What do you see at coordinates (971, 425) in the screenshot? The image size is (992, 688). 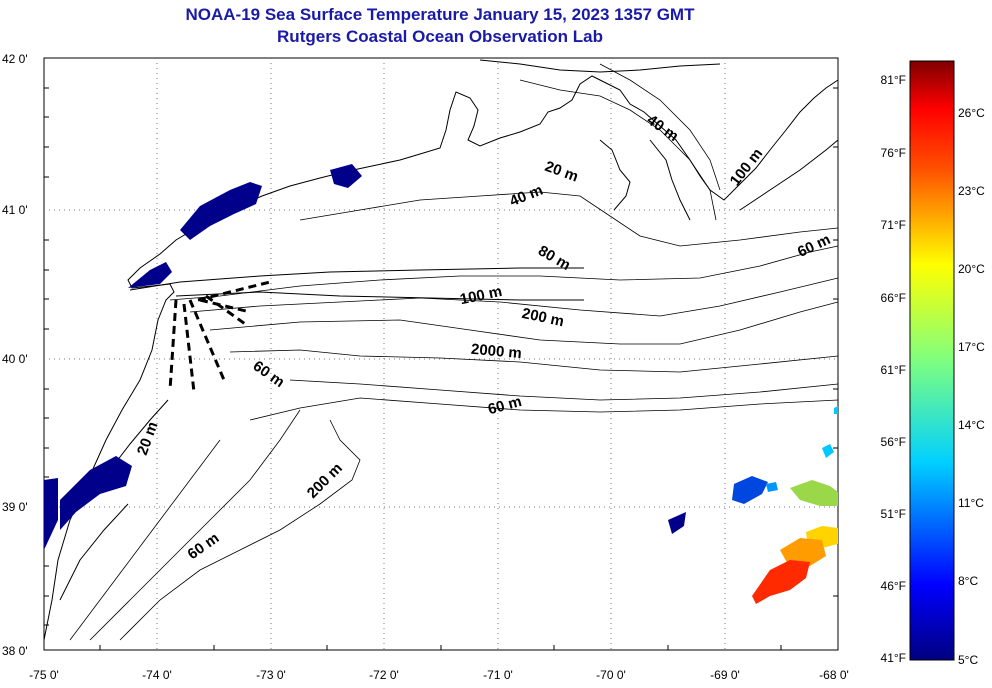 I see `colorbar-c-label: 14°C` at bounding box center [971, 425].